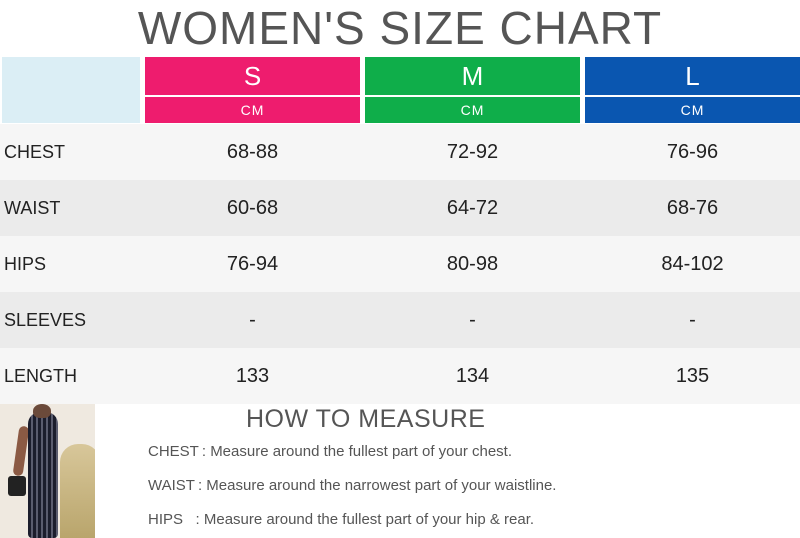  Describe the element at coordinates (252, 264) in the screenshot. I see `cell-s: 76-94` at that location.